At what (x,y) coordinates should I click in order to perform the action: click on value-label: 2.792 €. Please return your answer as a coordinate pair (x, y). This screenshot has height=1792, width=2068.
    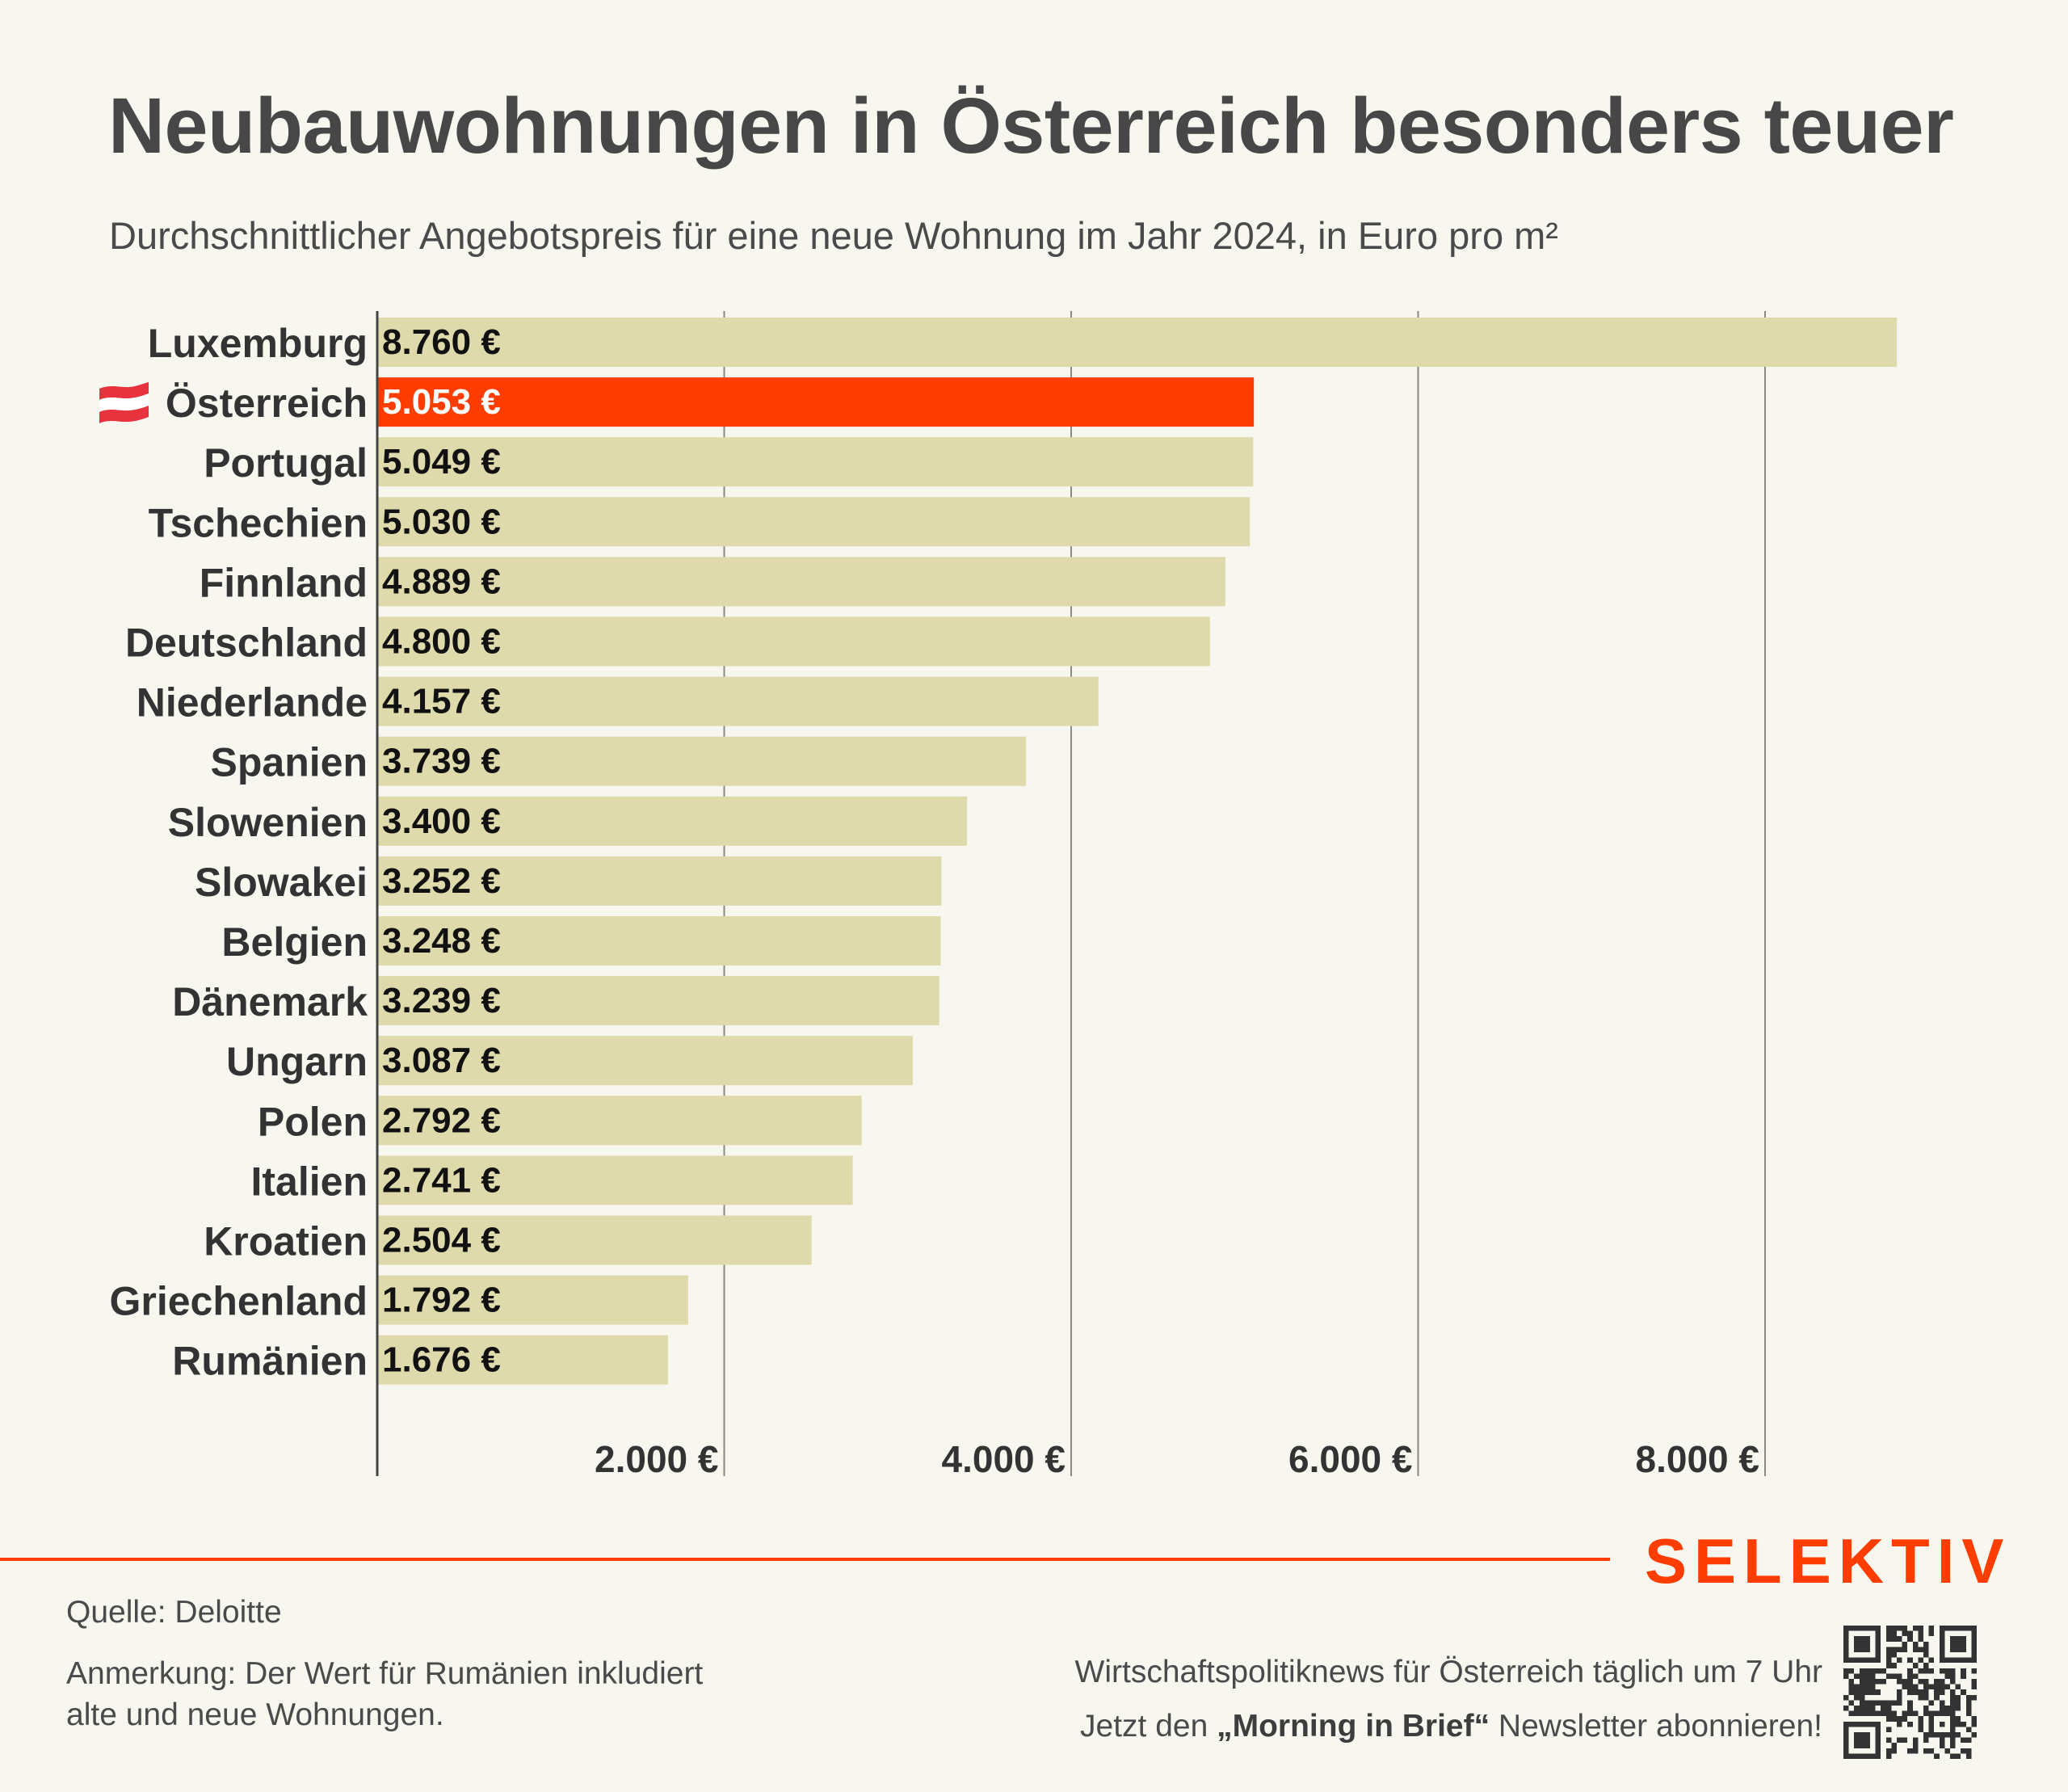
    Looking at the image, I should click on (442, 1120).